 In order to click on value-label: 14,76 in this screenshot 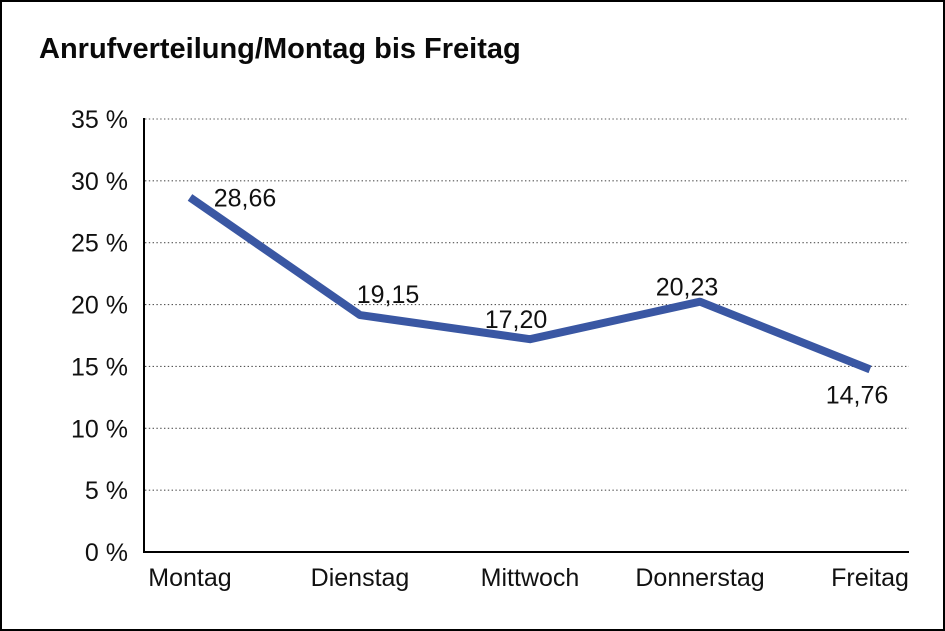, I will do `click(857, 395)`.